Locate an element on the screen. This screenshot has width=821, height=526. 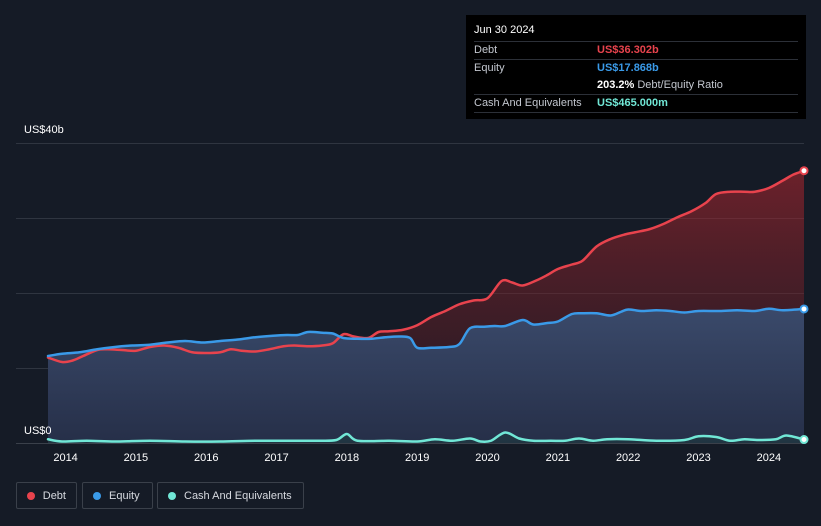
tooltip-ratio-value: 203.2% is located at coordinates (616, 85).